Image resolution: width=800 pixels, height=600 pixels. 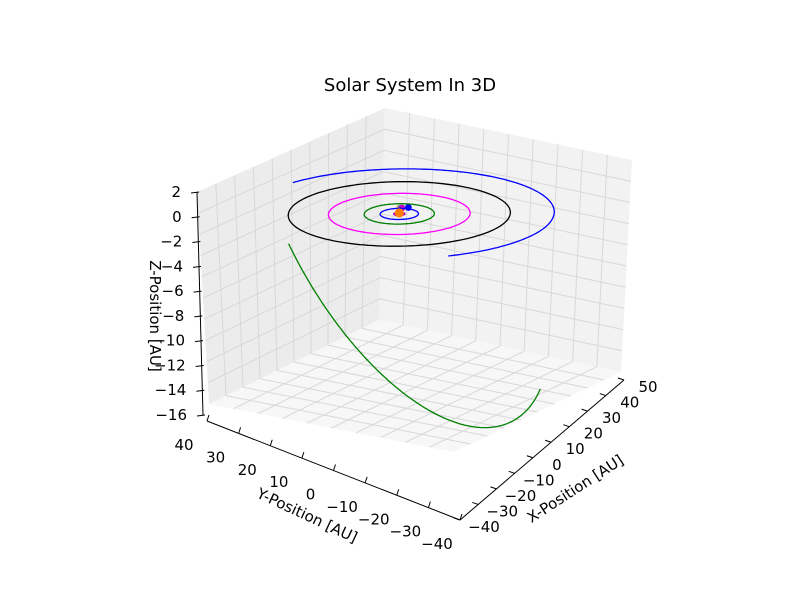 I want to click on x-tick-label: 20, so click(x=593, y=434).